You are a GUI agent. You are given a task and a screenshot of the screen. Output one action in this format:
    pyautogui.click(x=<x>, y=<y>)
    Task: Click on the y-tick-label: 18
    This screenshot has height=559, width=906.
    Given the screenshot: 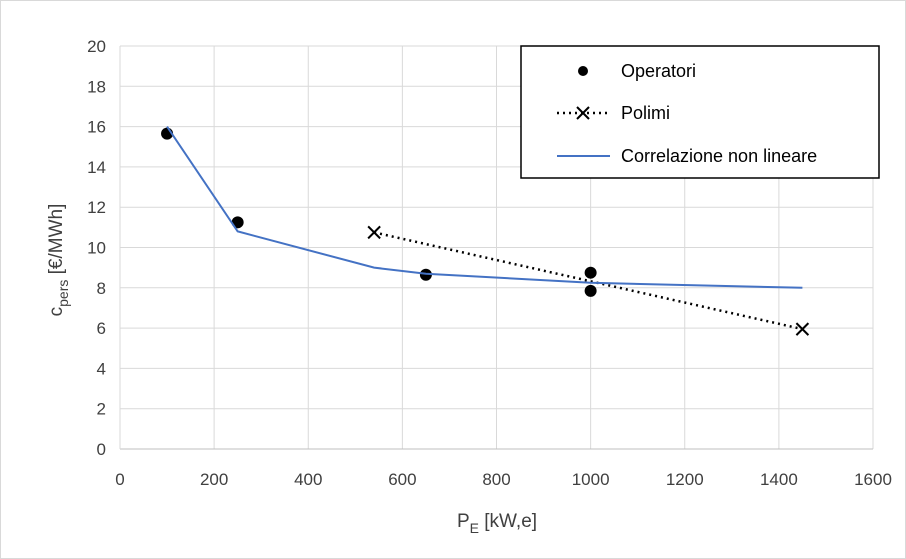 What is the action you would take?
    pyautogui.click(x=96, y=86)
    